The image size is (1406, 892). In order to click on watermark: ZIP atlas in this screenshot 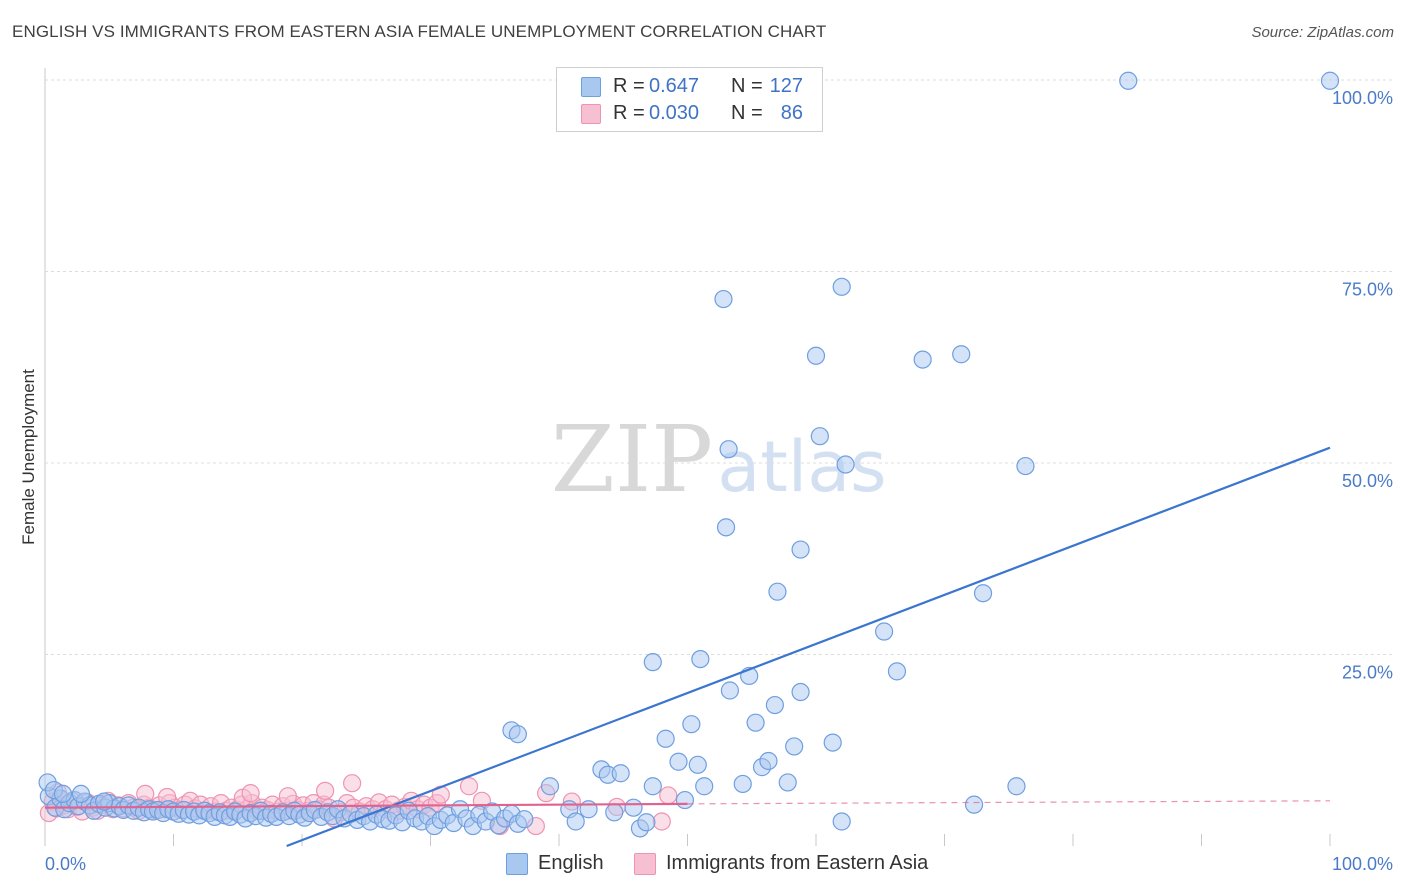, I will do `click(719, 459)`.